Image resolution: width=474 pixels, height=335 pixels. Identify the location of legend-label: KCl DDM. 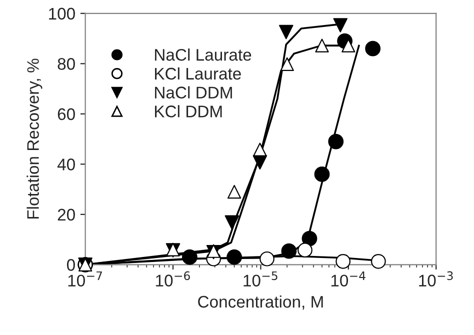
(188, 111).